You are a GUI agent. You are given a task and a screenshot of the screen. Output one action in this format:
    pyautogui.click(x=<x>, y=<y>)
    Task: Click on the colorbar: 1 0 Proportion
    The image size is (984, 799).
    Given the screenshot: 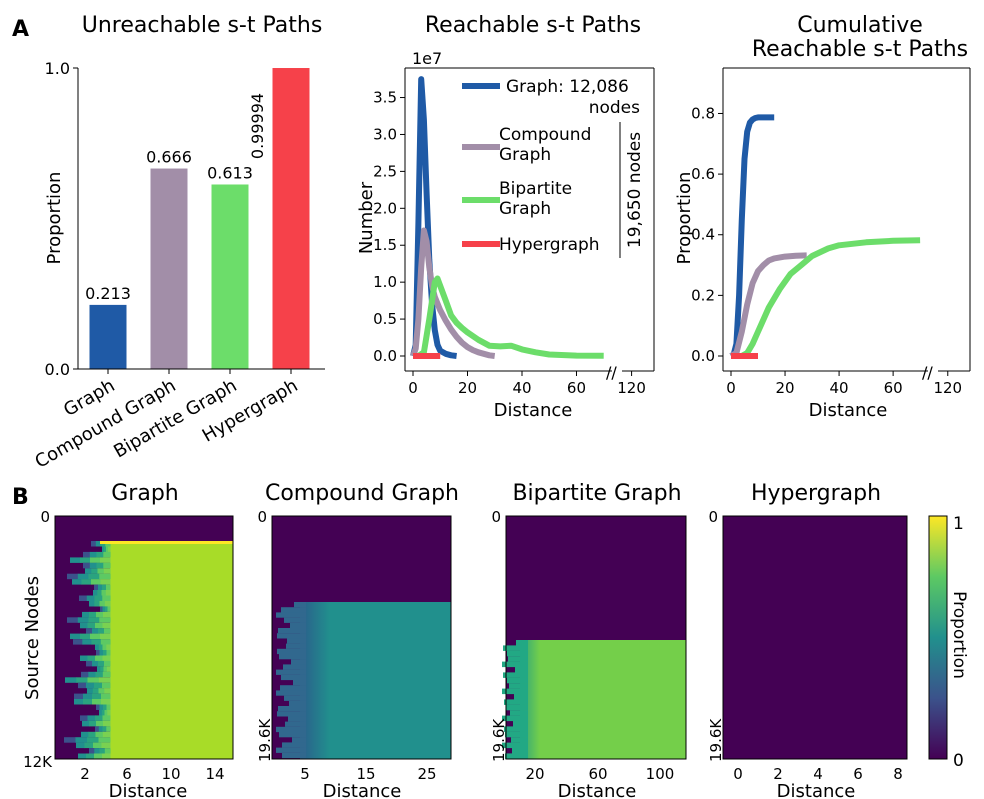 What is the action you would take?
    pyautogui.click(x=948, y=642)
    